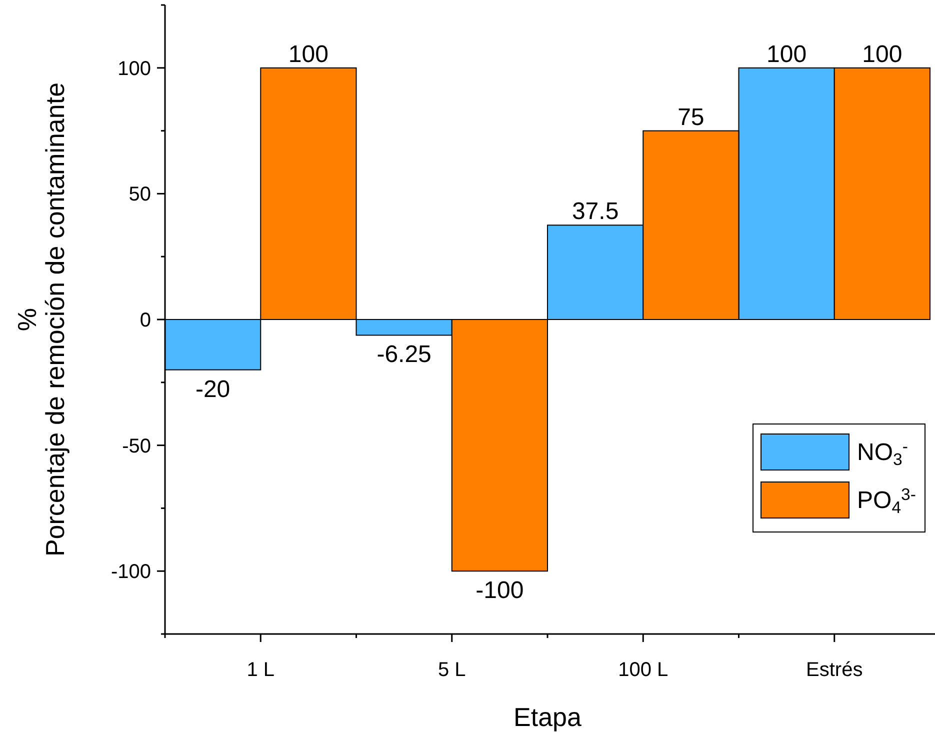 This screenshot has width=935, height=738. What do you see at coordinates (548, 717) in the screenshot?
I see `x-axis-title: Etapa` at bounding box center [548, 717].